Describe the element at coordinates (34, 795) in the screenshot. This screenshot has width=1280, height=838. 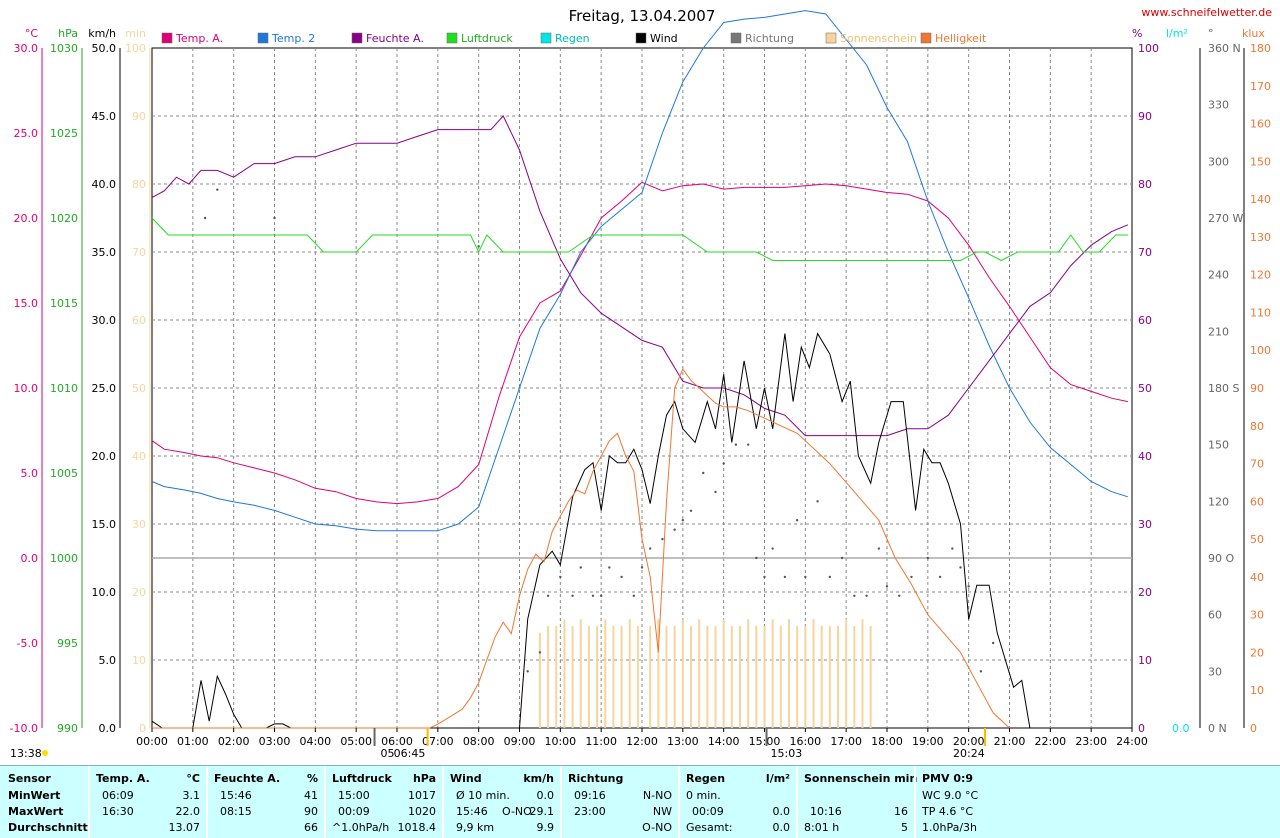
I see `stats-label-min: MinWert` at that location.